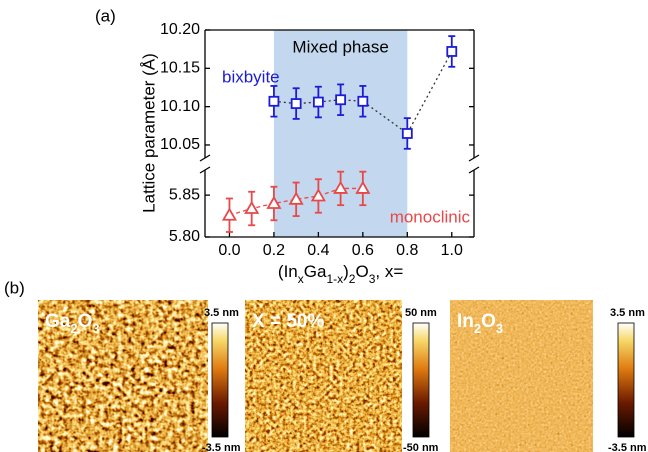 This screenshot has height=452, width=648. What do you see at coordinates (180, 144) in the screenshot?
I see `y-tick-label: 10.05` at bounding box center [180, 144].